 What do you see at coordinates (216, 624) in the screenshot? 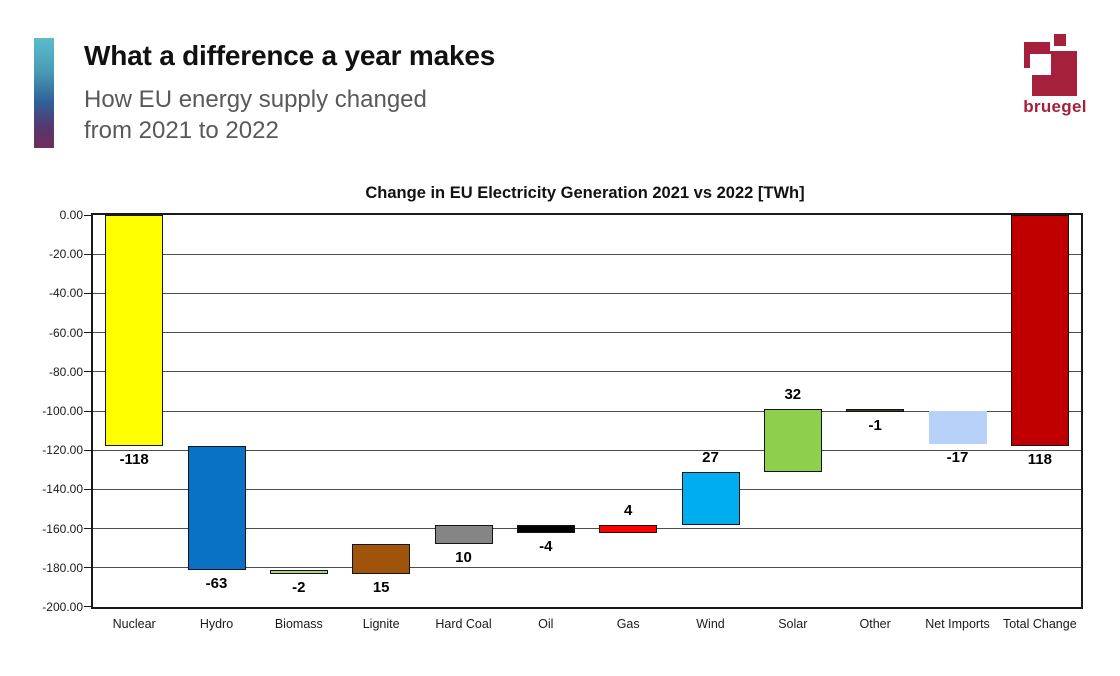
I see `x-axis-label-hydro: Hydro` at bounding box center [216, 624].